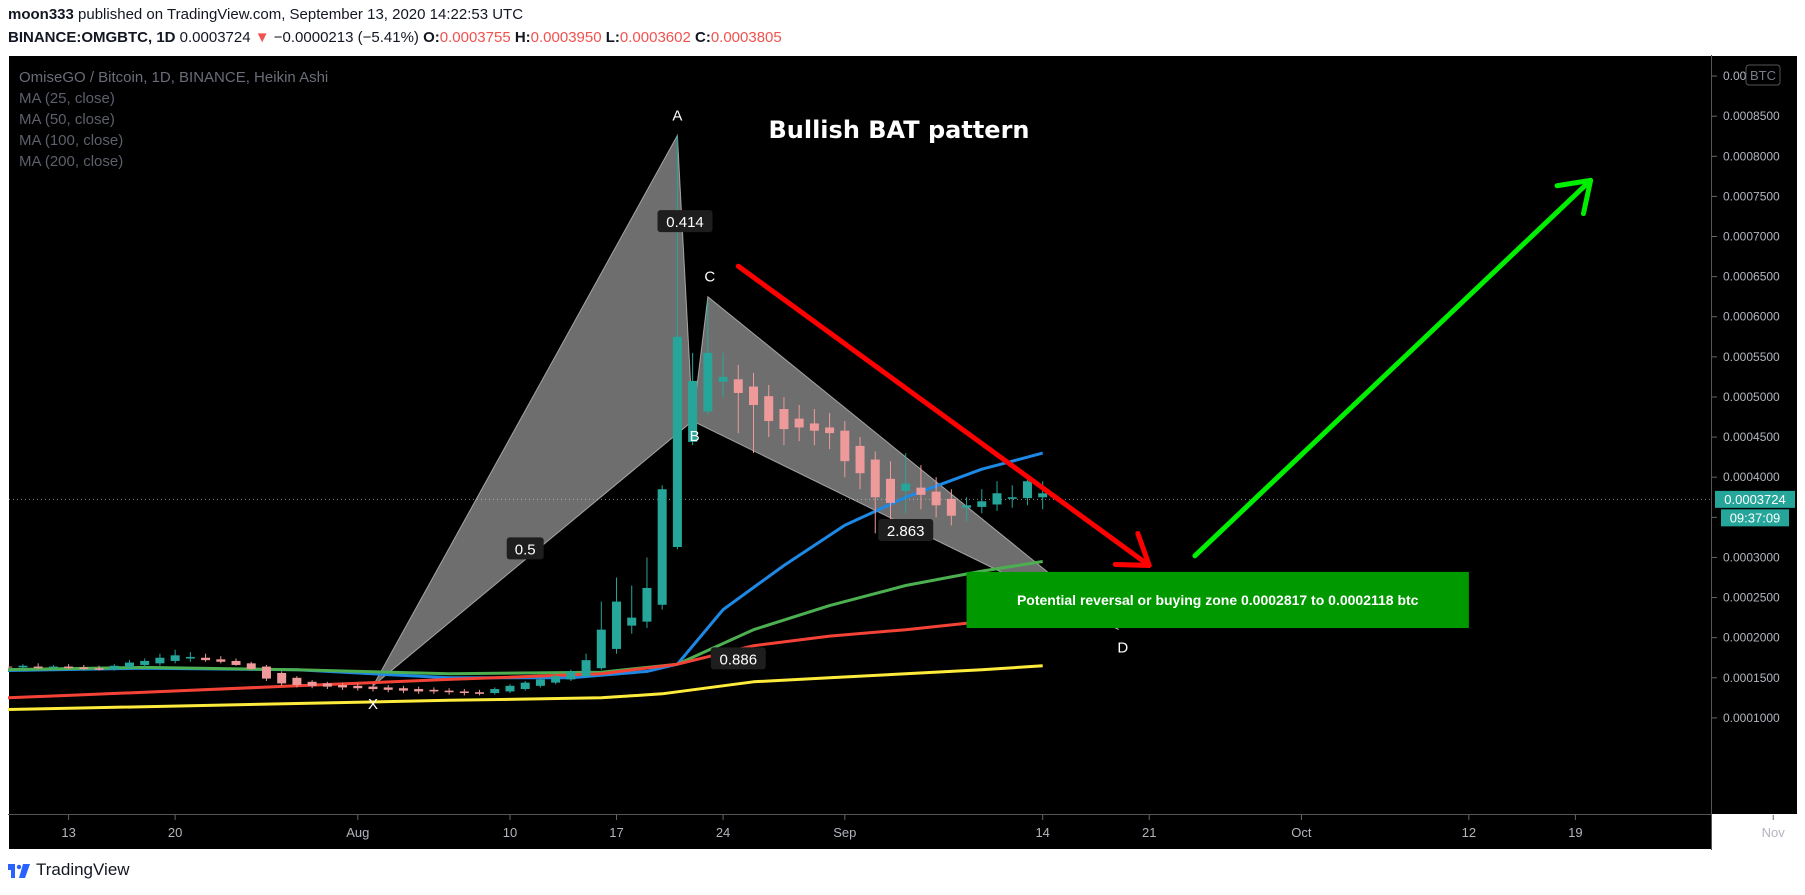 The height and width of the screenshot is (895, 1805). What do you see at coordinates (71, 161) in the screenshot?
I see `legend-ma-200: MA (200, close)` at bounding box center [71, 161].